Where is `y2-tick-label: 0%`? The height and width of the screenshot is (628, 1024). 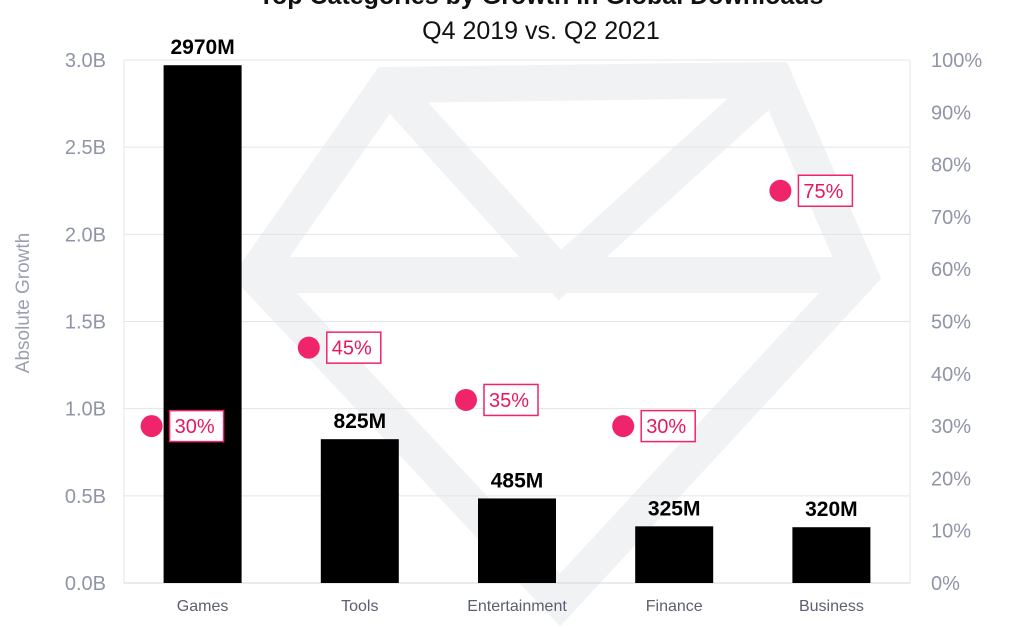 y2-tick-label: 0% is located at coordinates (945, 584).